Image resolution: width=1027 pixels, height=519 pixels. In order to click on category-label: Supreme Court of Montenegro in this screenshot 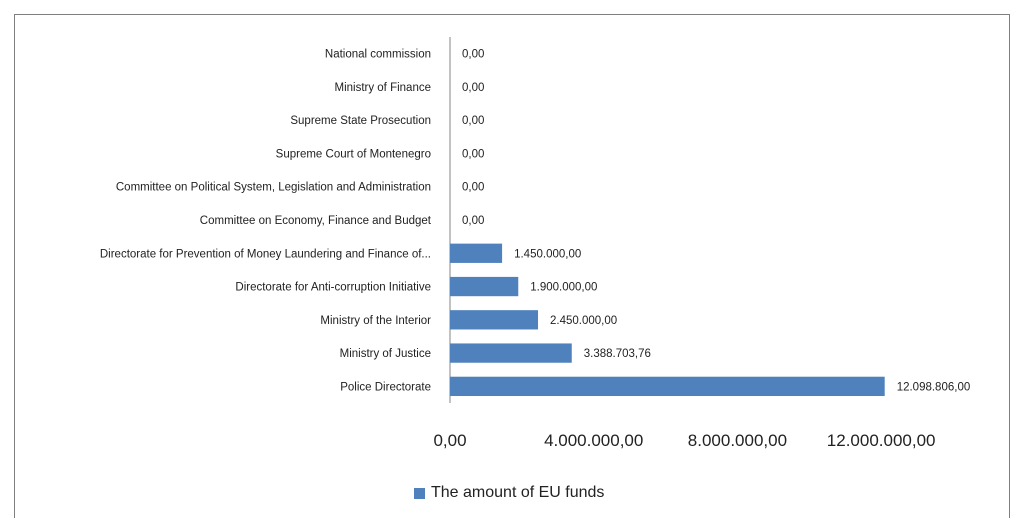, I will do `click(353, 154)`.